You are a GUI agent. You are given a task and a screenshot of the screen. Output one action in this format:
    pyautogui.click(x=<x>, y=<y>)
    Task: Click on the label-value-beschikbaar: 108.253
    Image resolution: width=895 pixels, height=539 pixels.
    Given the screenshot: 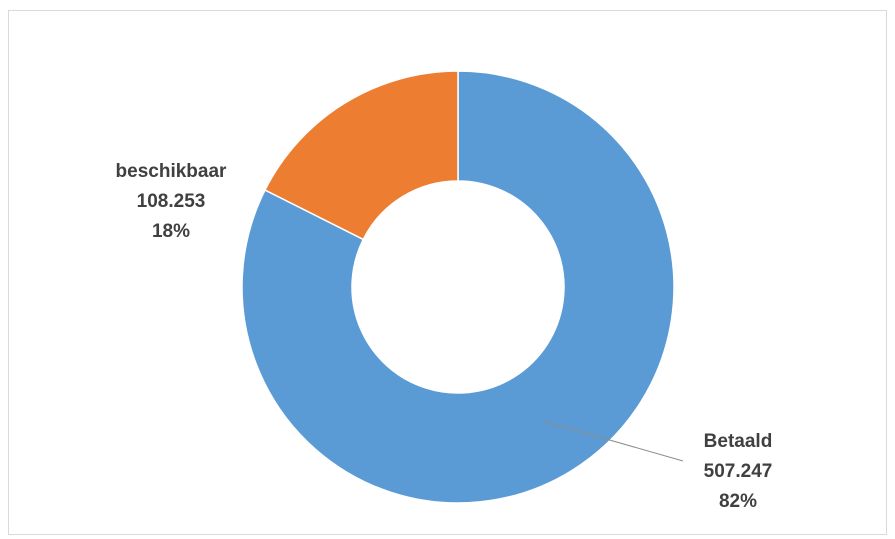 What is the action you would take?
    pyautogui.click(x=171, y=201)
    